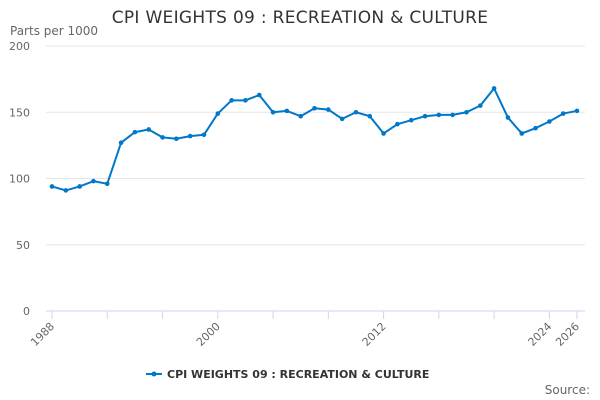 Image resolution: width=600 pixels, height=400 pixels. What do you see at coordinates (26, 311) in the screenshot?
I see `y-tick-label: 0` at bounding box center [26, 311].